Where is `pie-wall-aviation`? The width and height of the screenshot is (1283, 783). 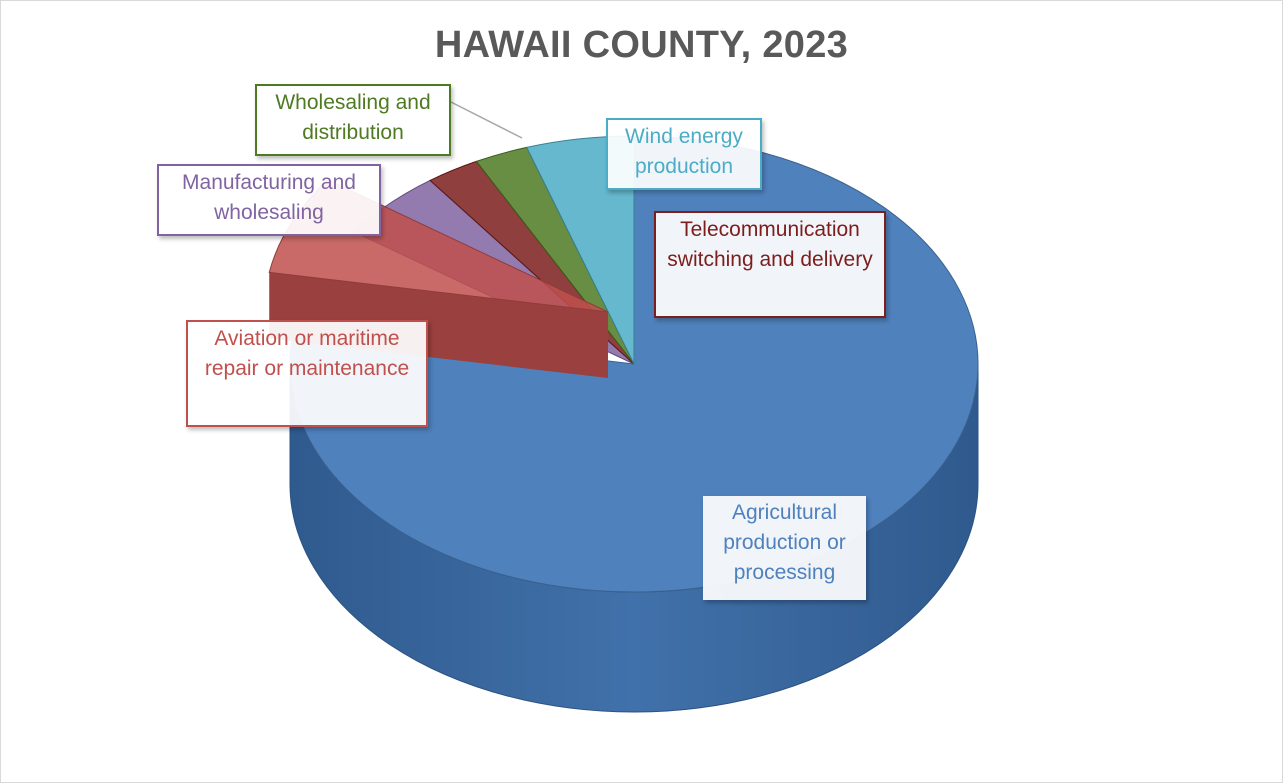
pie-wall-aviation is located at coordinates (438, 325).